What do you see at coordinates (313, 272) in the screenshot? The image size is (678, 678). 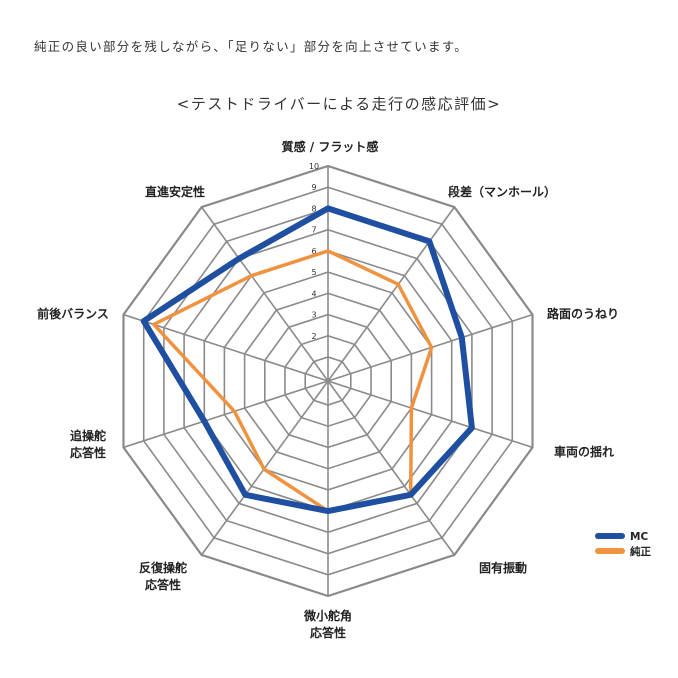 I see `tick-label: 5` at bounding box center [313, 272].